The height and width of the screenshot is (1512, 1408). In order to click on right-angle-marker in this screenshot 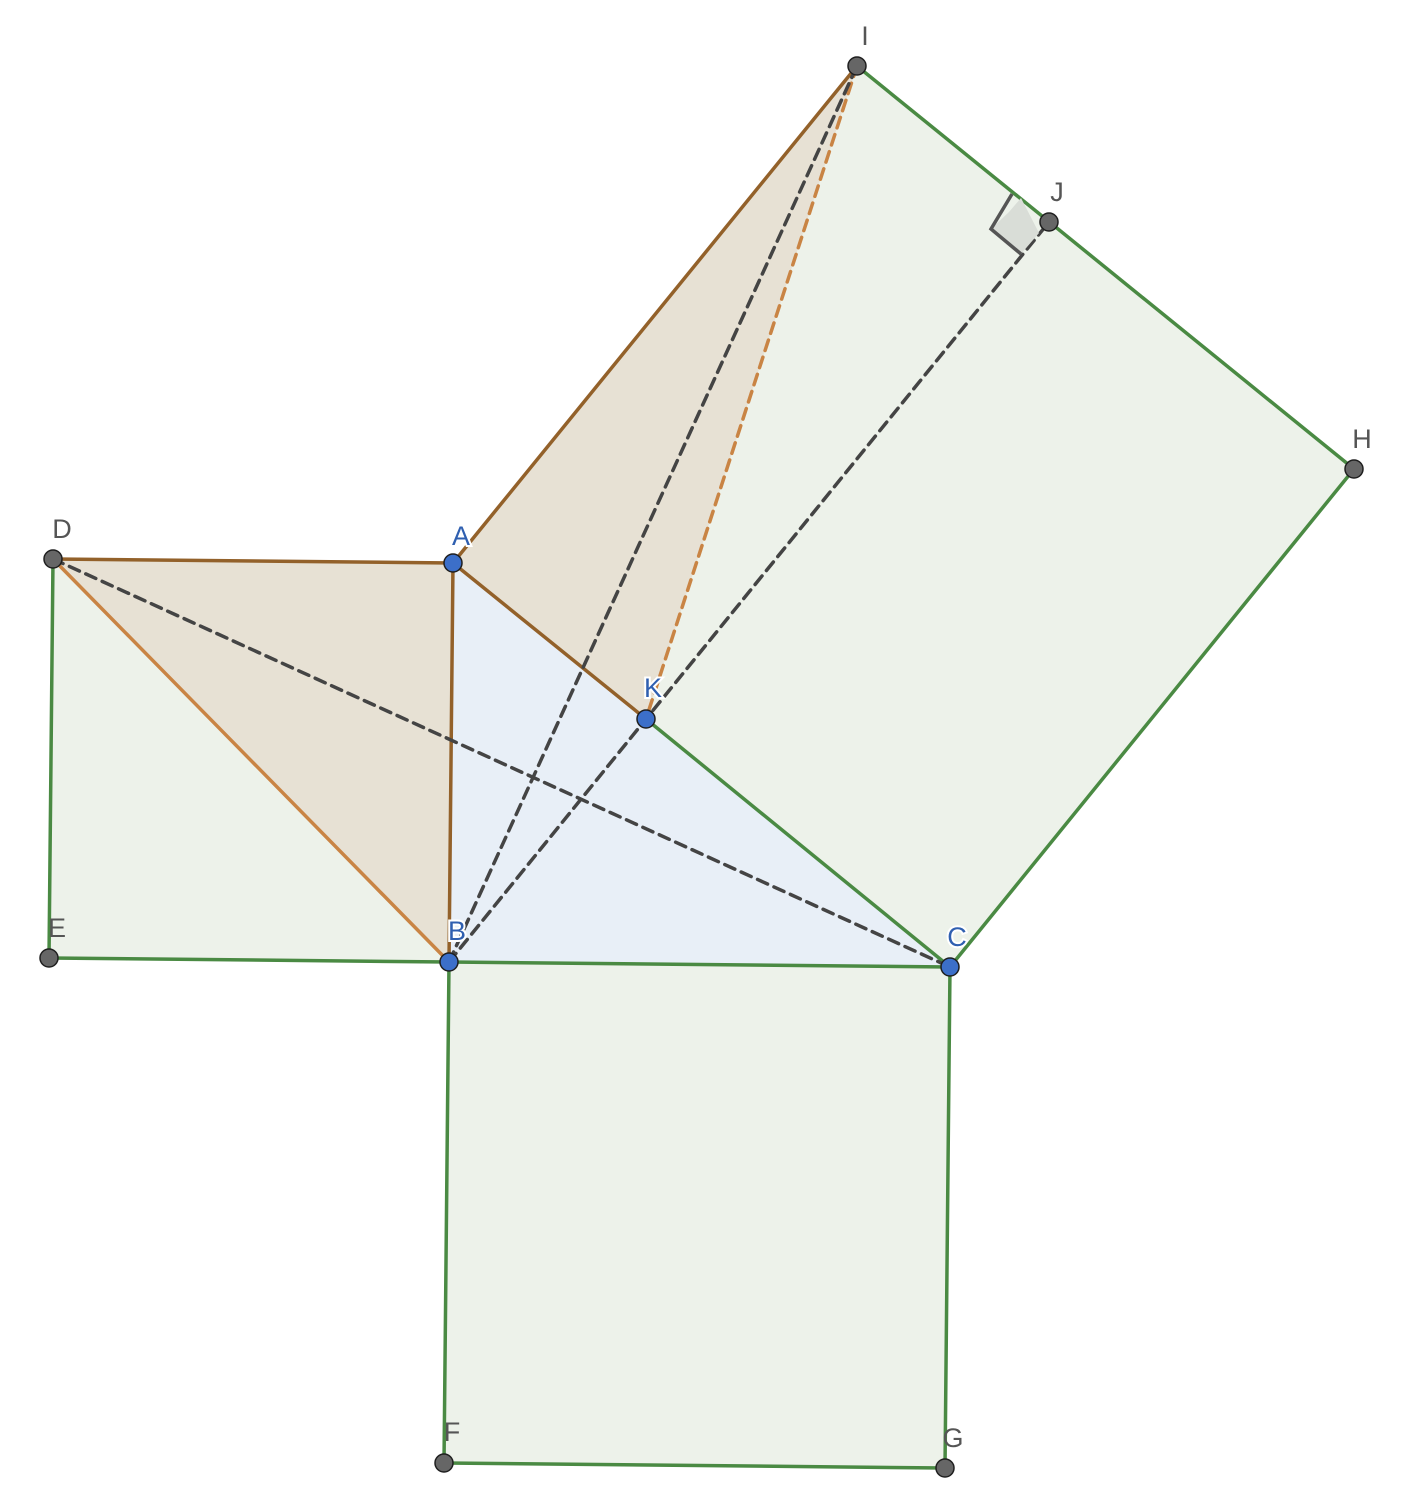, I will do `click(1005, 224)`.